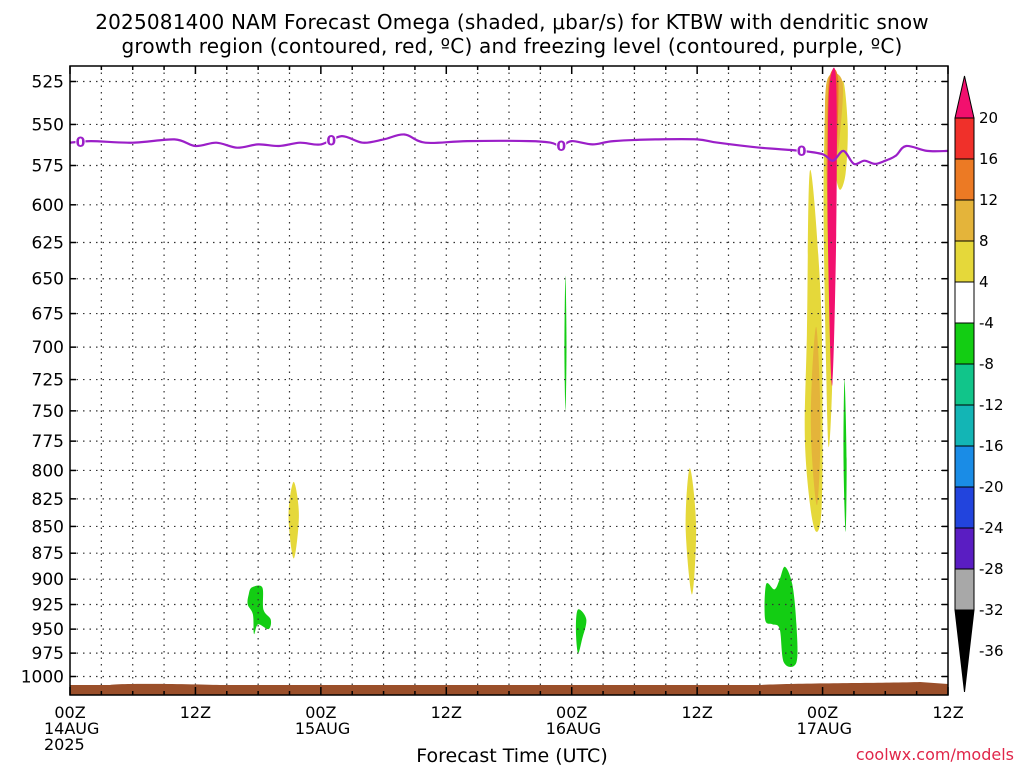 The width and height of the screenshot is (1024, 768). Describe the element at coordinates (48, 381) in the screenshot. I see `y-tick-label: 725` at that location.